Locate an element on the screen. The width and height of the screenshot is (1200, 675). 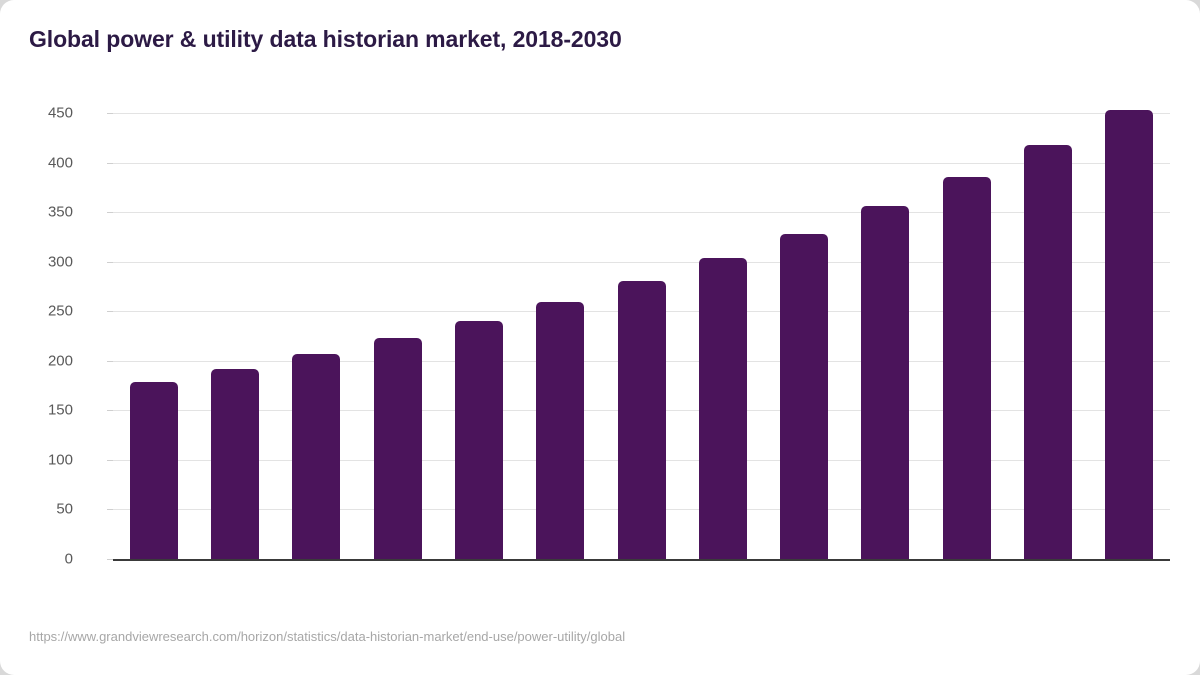
y-axis-tick-label: 50 is located at coordinates (64, 509).